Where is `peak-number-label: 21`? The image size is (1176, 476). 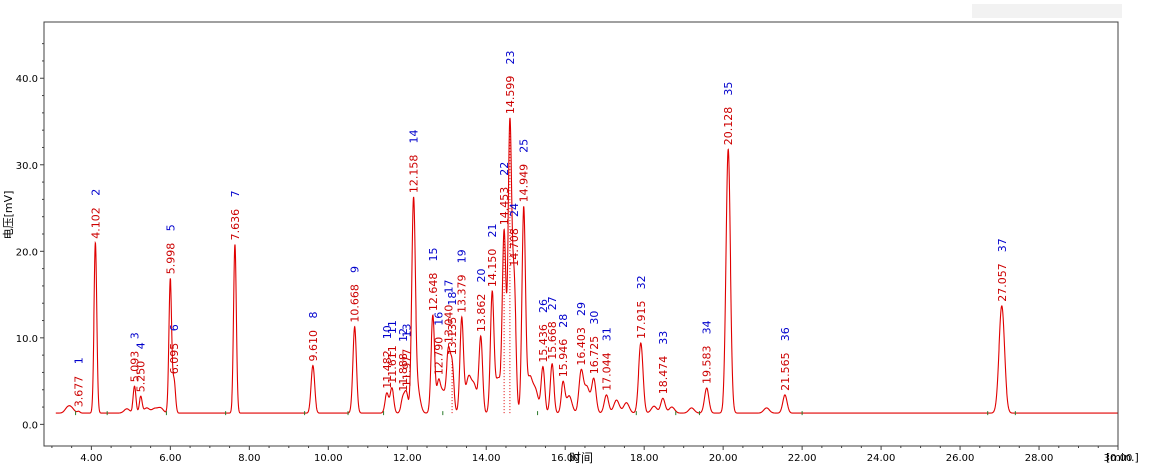
peak-number-label: 21 is located at coordinates (492, 231).